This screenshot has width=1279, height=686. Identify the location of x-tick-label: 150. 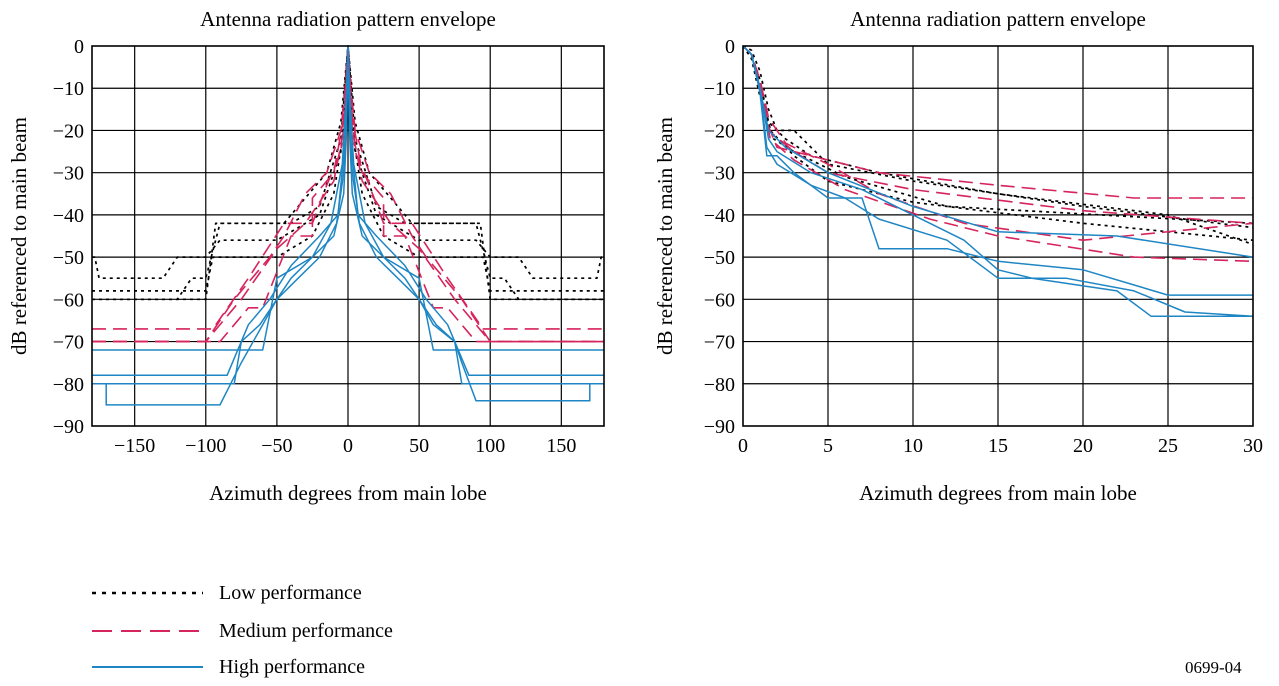
(561, 446).